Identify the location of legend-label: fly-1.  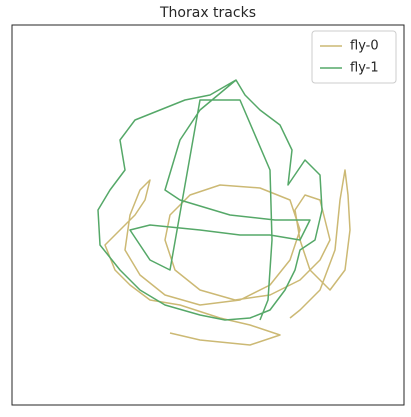
(364, 68).